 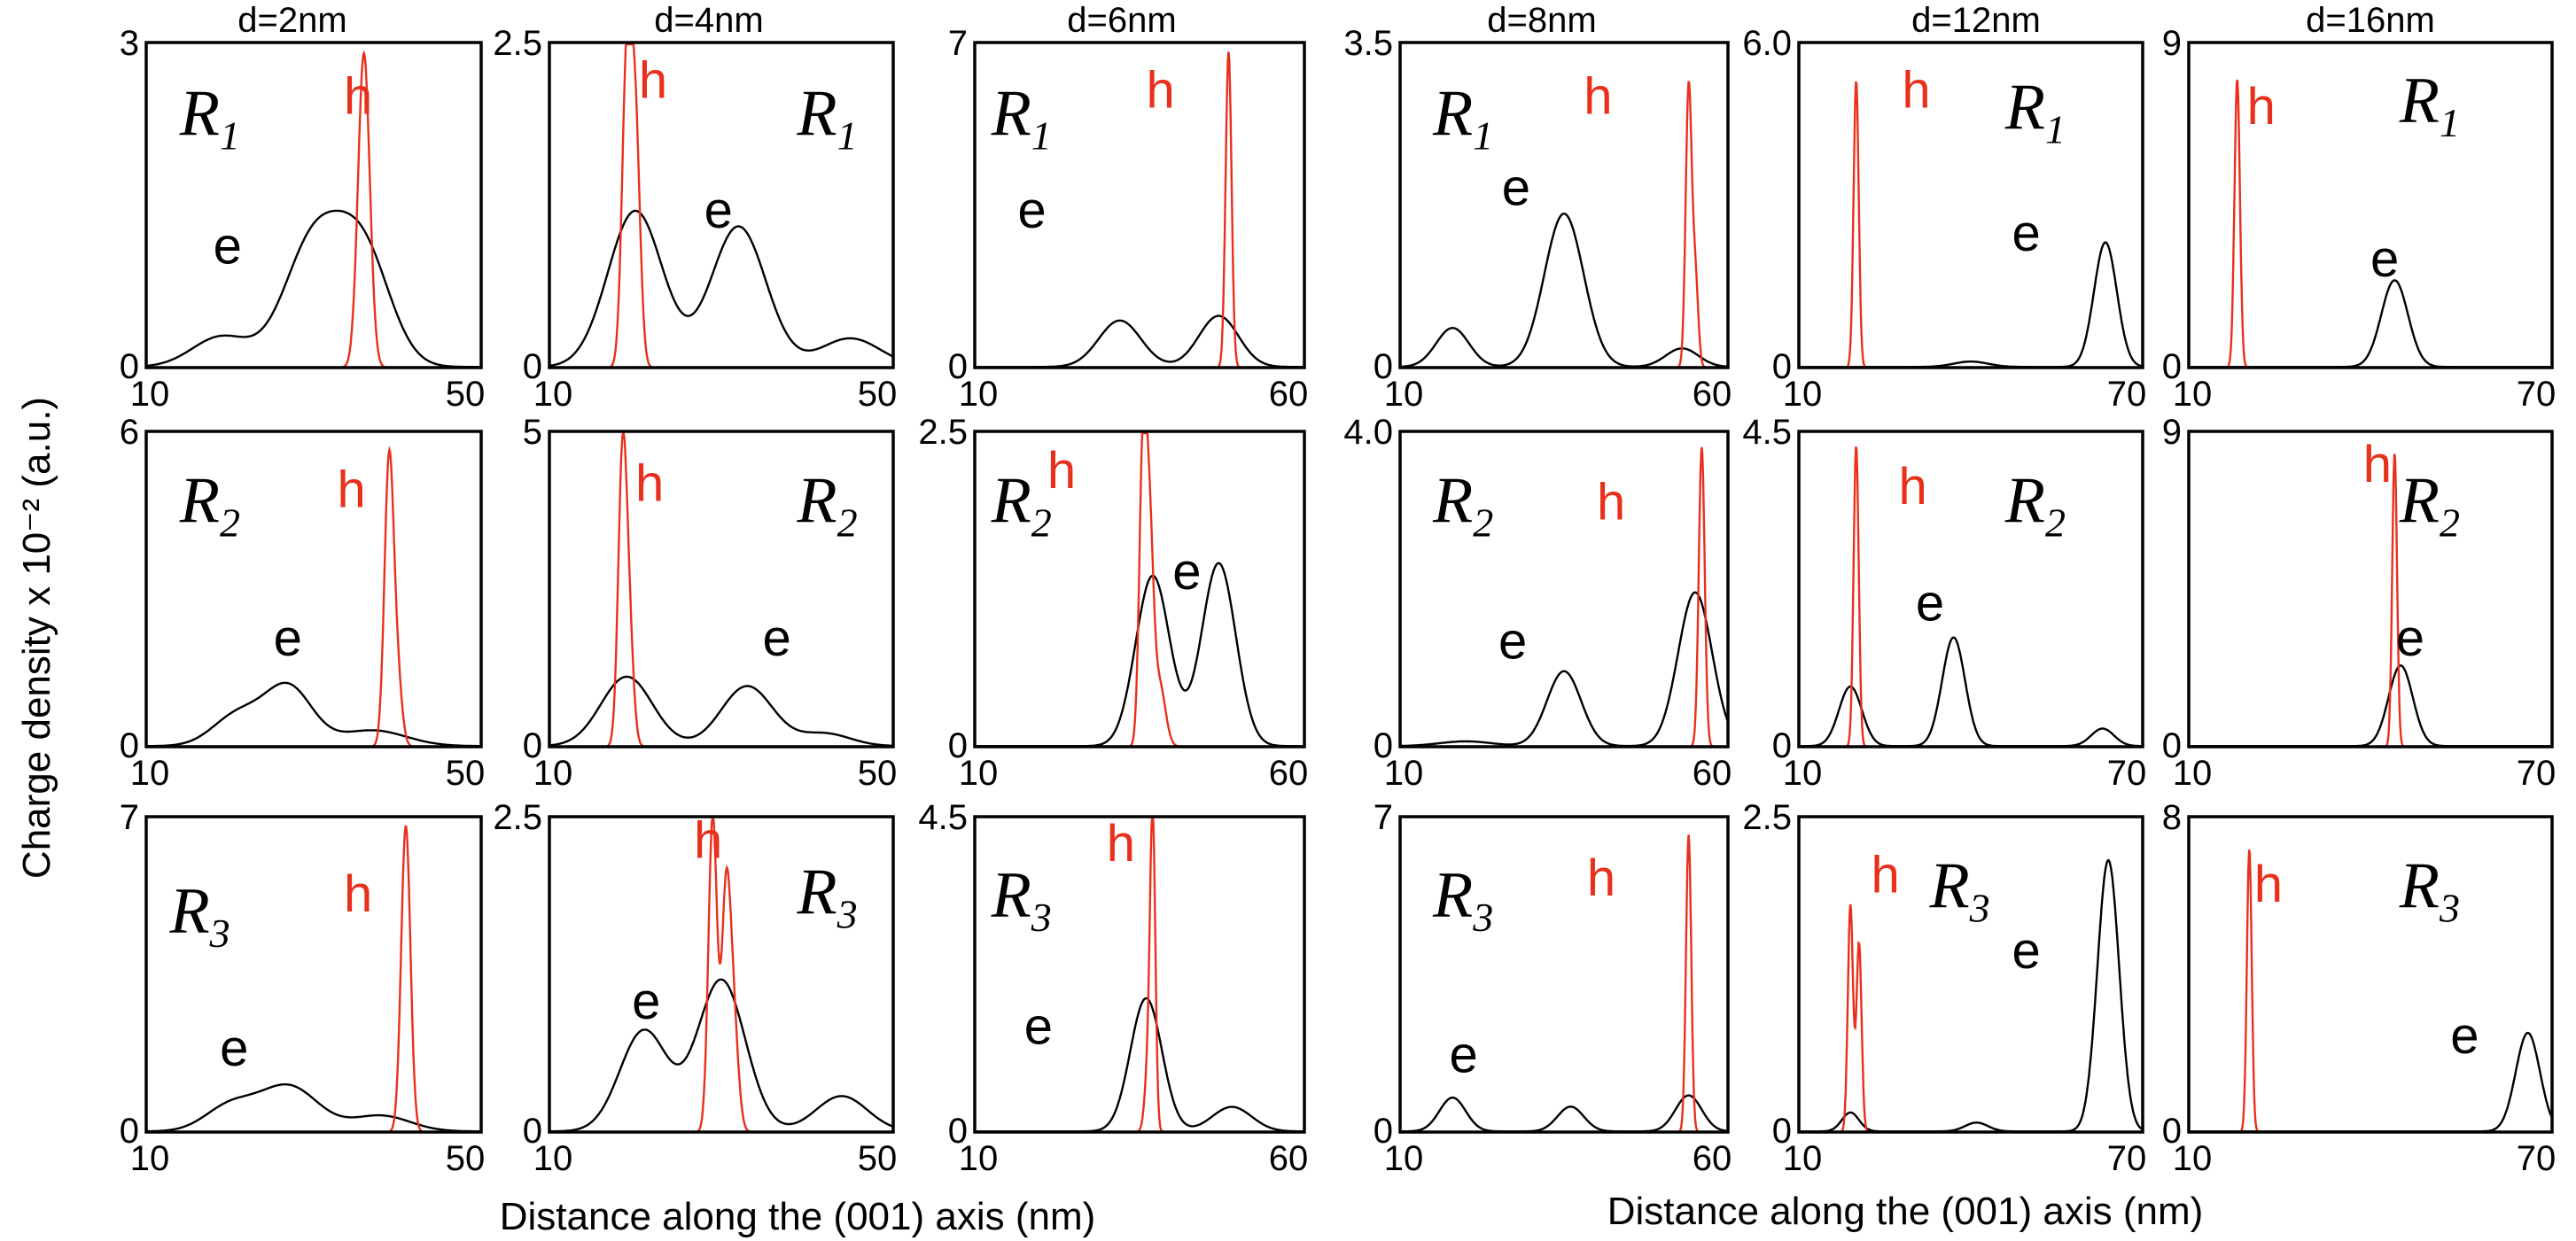 What do you see at coordinates (532, 432) in the screenshot?
I see `y-tick-max: 5` at bounding box center [532, 432].